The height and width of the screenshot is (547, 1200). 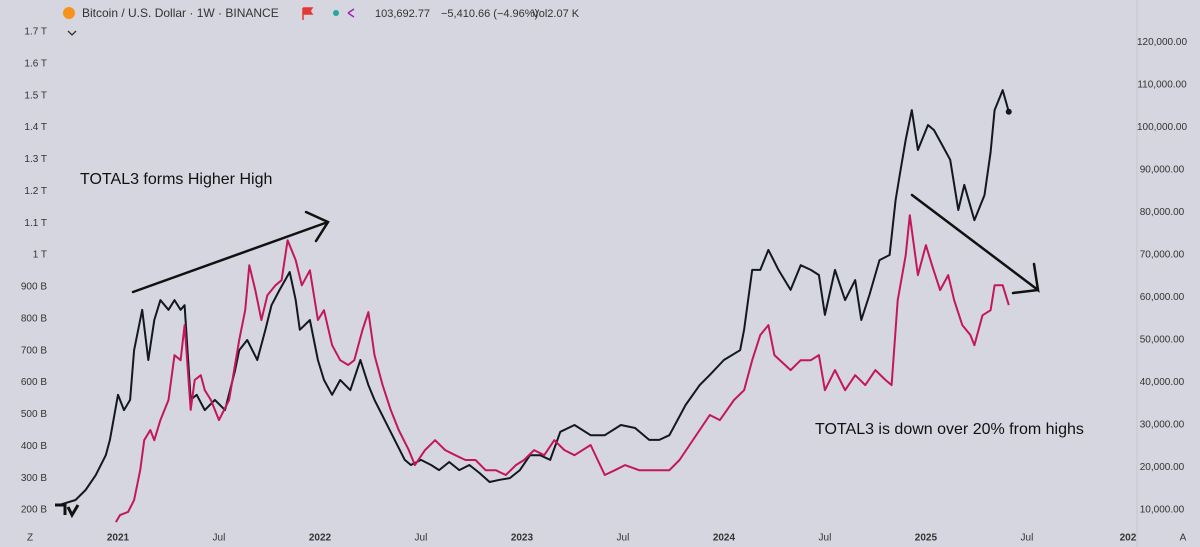 What do you see at coordinates (1162, 85) in the screenshot?
I see `y2-tick-label: 110,000.00` at bounding box center [1162, 85].